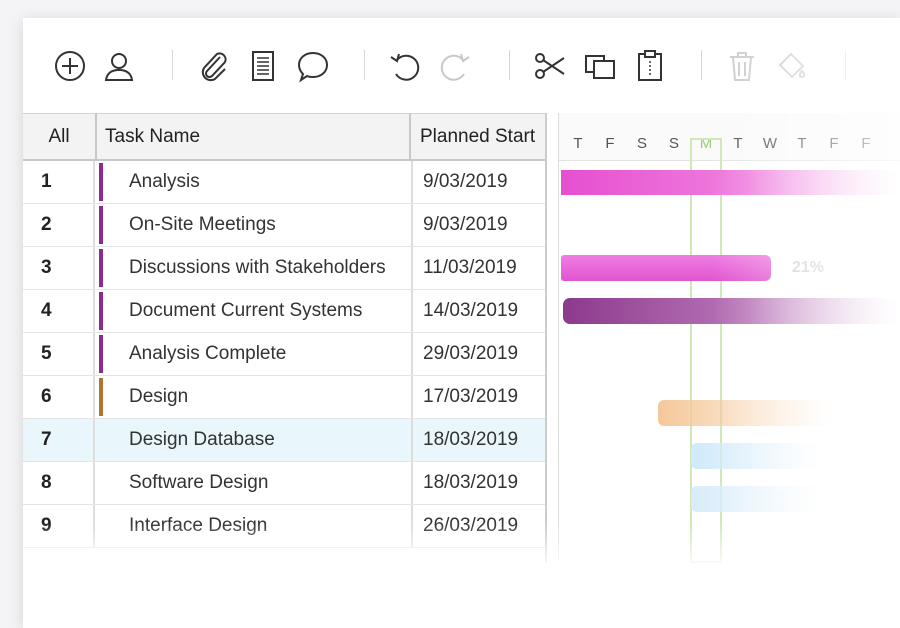 This screenshot has height=628, width=900. Describe the element at coordinates (284, 483) in the screenshot. I see `table-row: 8 Software Design 18/03/2019` at that location.